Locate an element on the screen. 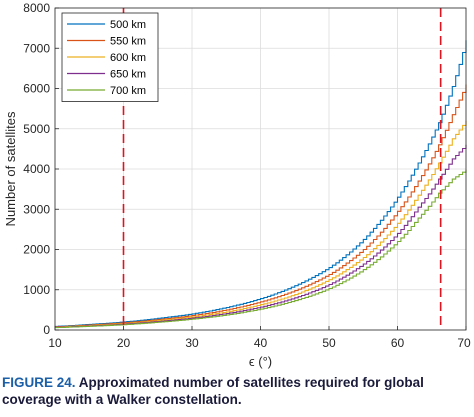 The image size is (474, 417). legend: 500 km 550 km 600 km 650 km 700 km is located at coordinates (110, 57).